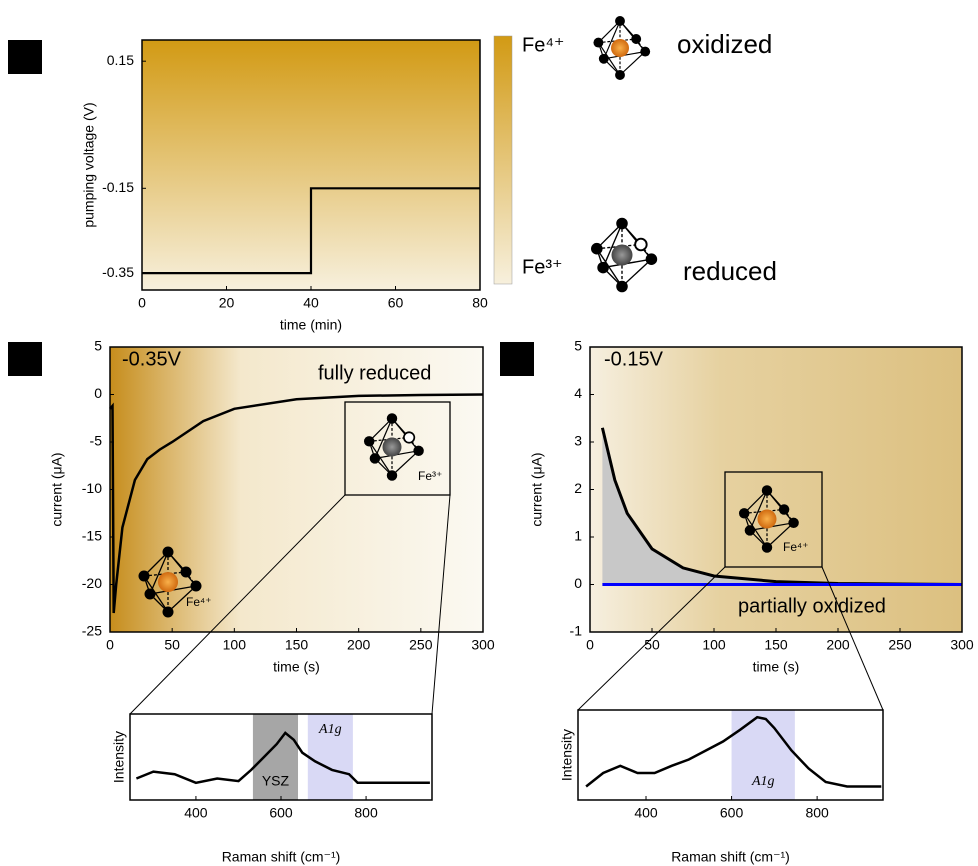  Describe the element at coordinates (92, 631) in the screenshot. I see `y-tick-label: -25` at that location.